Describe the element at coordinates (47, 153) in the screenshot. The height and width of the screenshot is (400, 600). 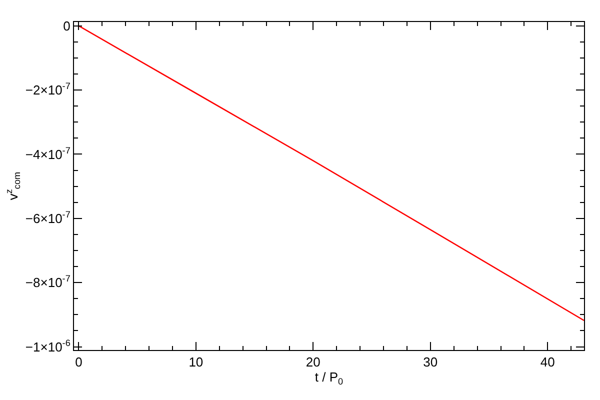
I see `y-tick-label: −4×10$^{-7}$` at that location.